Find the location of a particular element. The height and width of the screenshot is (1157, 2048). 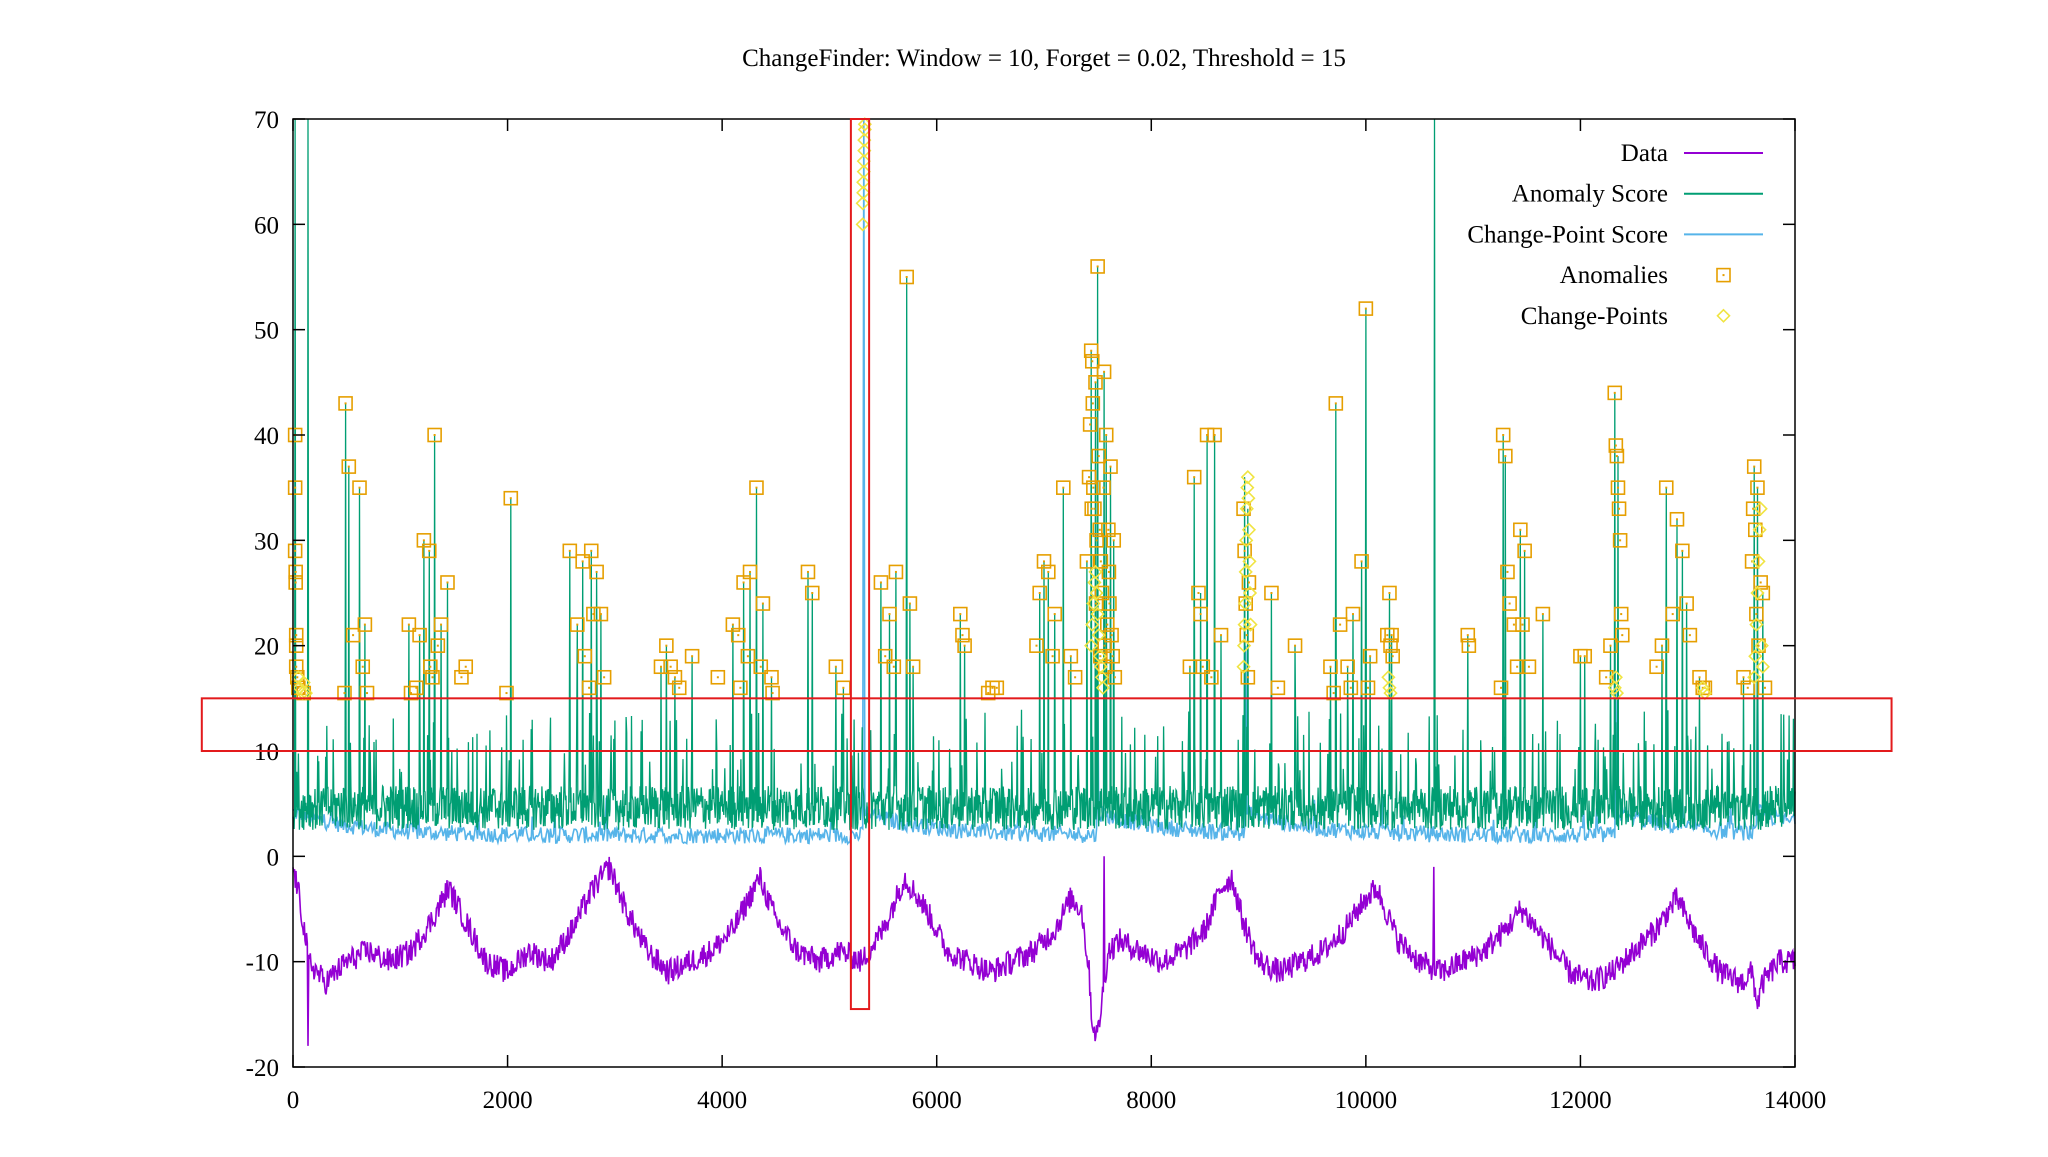

y-tick-label: 50 is located at coordinates (266, 331).